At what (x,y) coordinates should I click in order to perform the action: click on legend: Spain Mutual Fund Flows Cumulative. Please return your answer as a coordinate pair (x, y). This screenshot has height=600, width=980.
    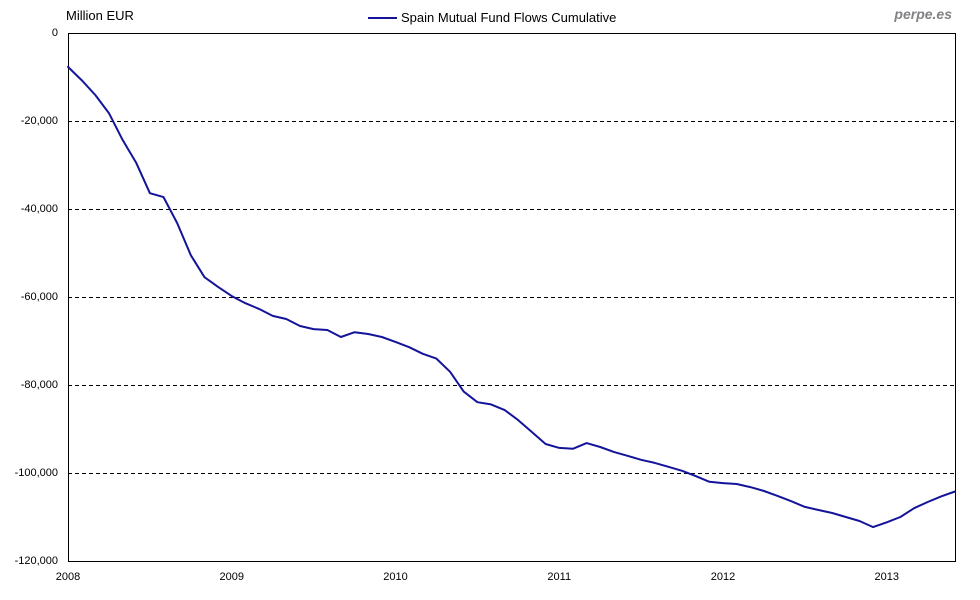
    Looking at the image, I should click on (492, 18).